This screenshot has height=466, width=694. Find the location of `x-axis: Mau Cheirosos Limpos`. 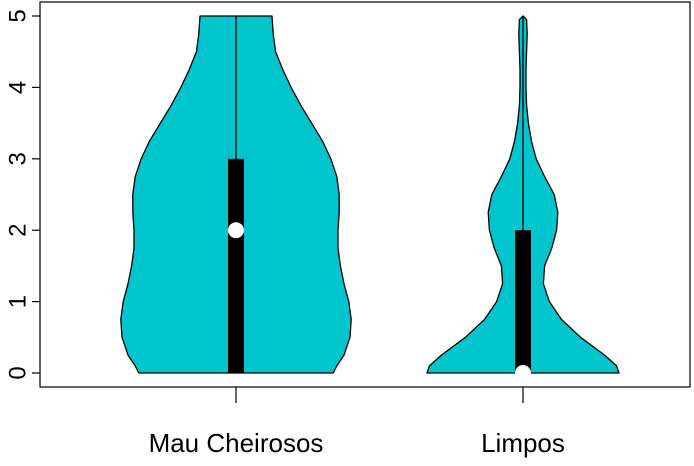

x-axis: Mau Cheirosos Limpos is located at coordinates (357, 422).